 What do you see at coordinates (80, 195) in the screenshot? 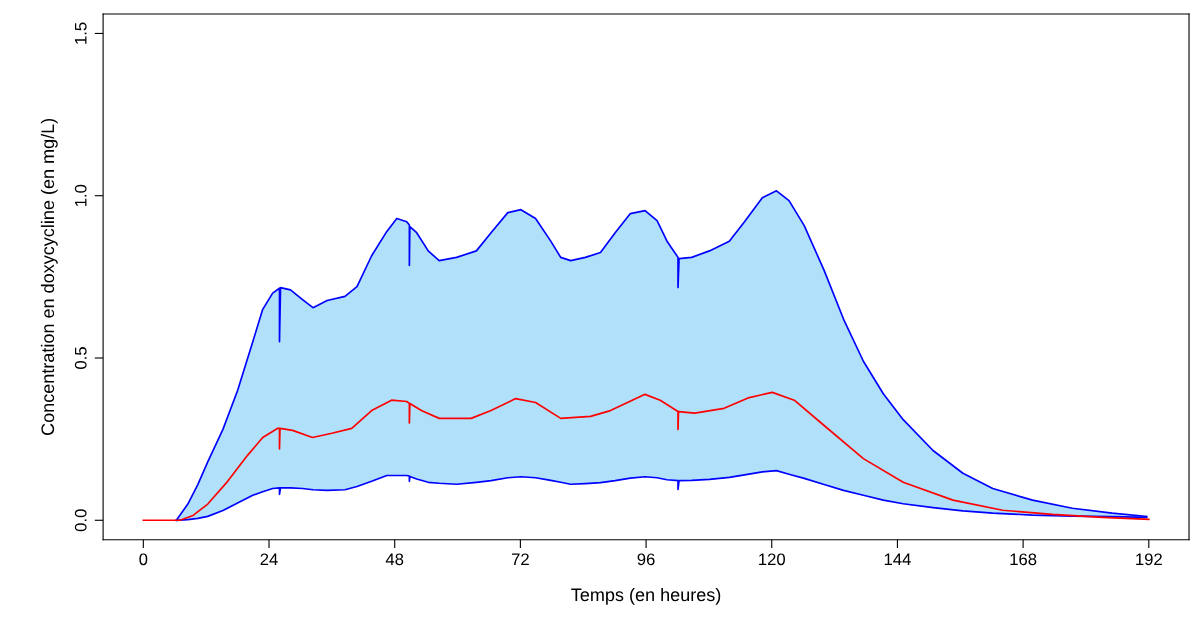
I see `y-tick-label: 1.0` at bounding box center [80, 195].